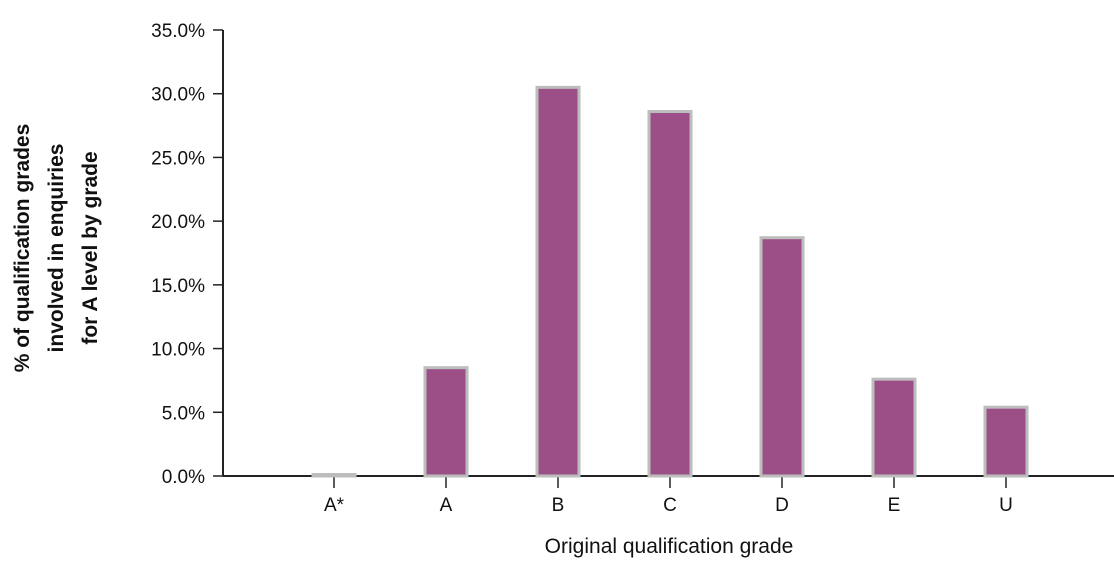 The image size is (1114, 563). What do you see at coordinates (22, 248) in the screenshot?
I see `y-axis-title-line-1: % of qualification grades` at bounding box center [22, 248].